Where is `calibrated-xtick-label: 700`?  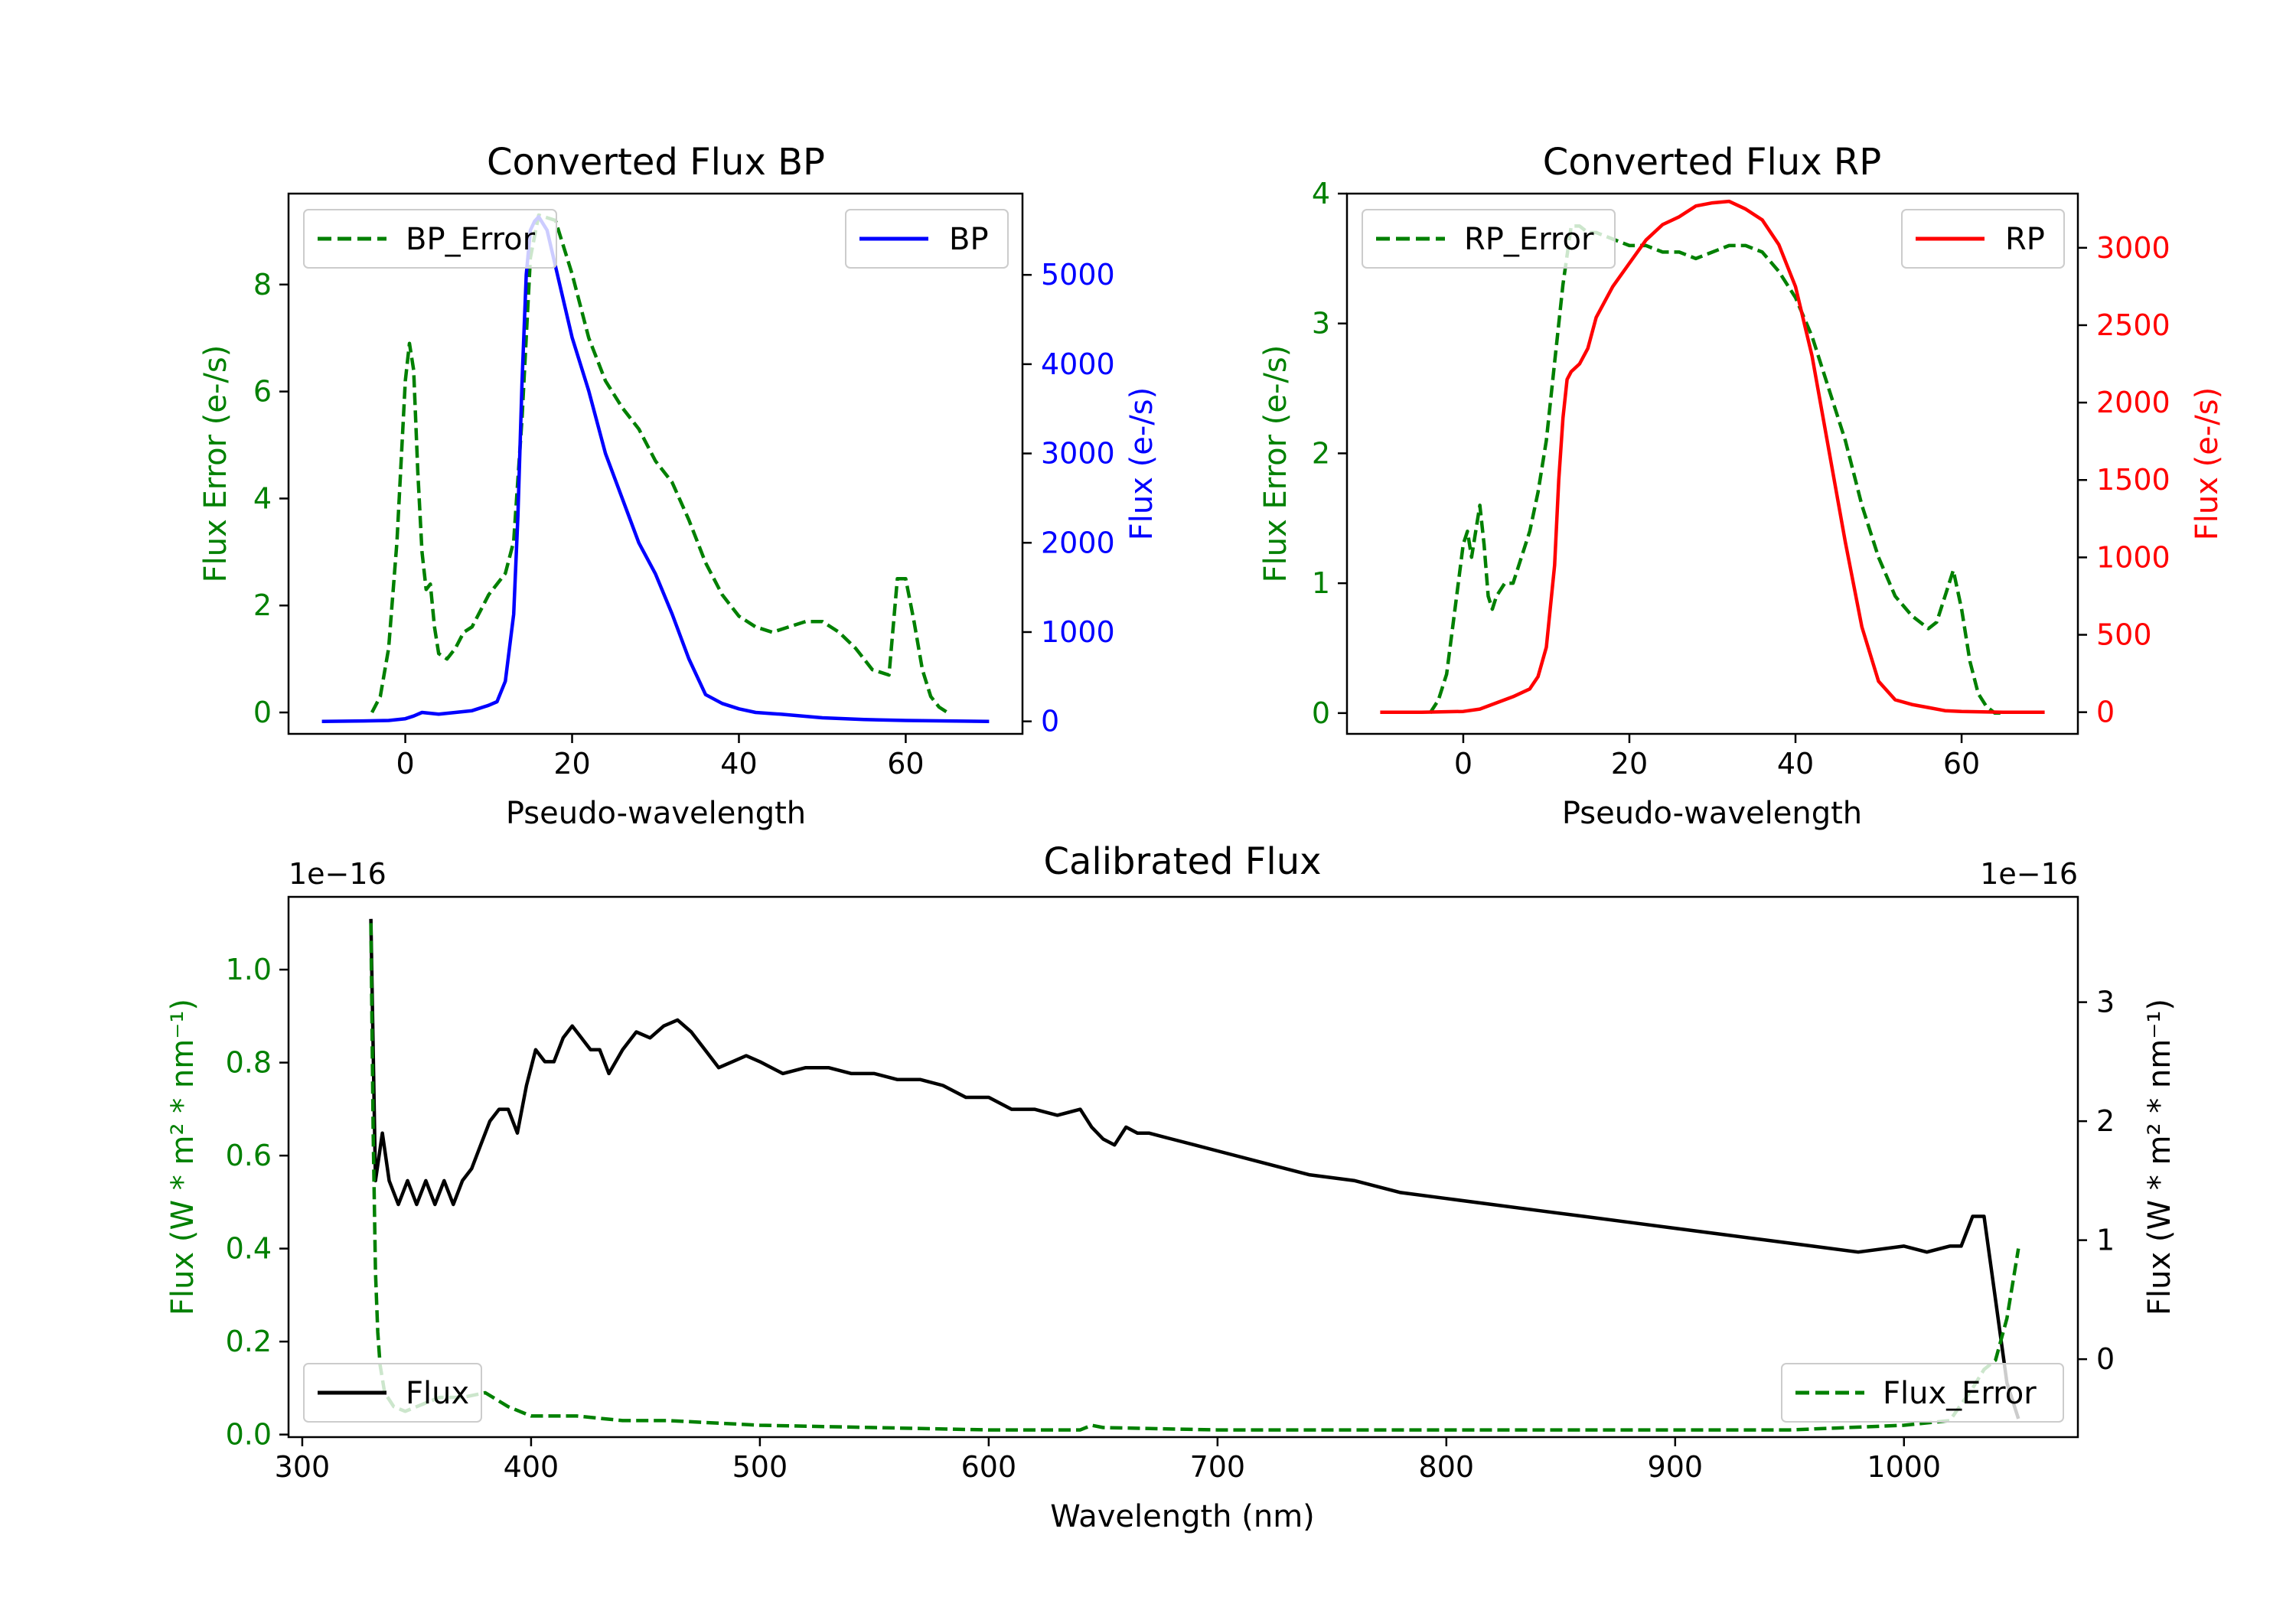 calibrated-xtick-label: 700 is located at coordinates (1218, 1467).